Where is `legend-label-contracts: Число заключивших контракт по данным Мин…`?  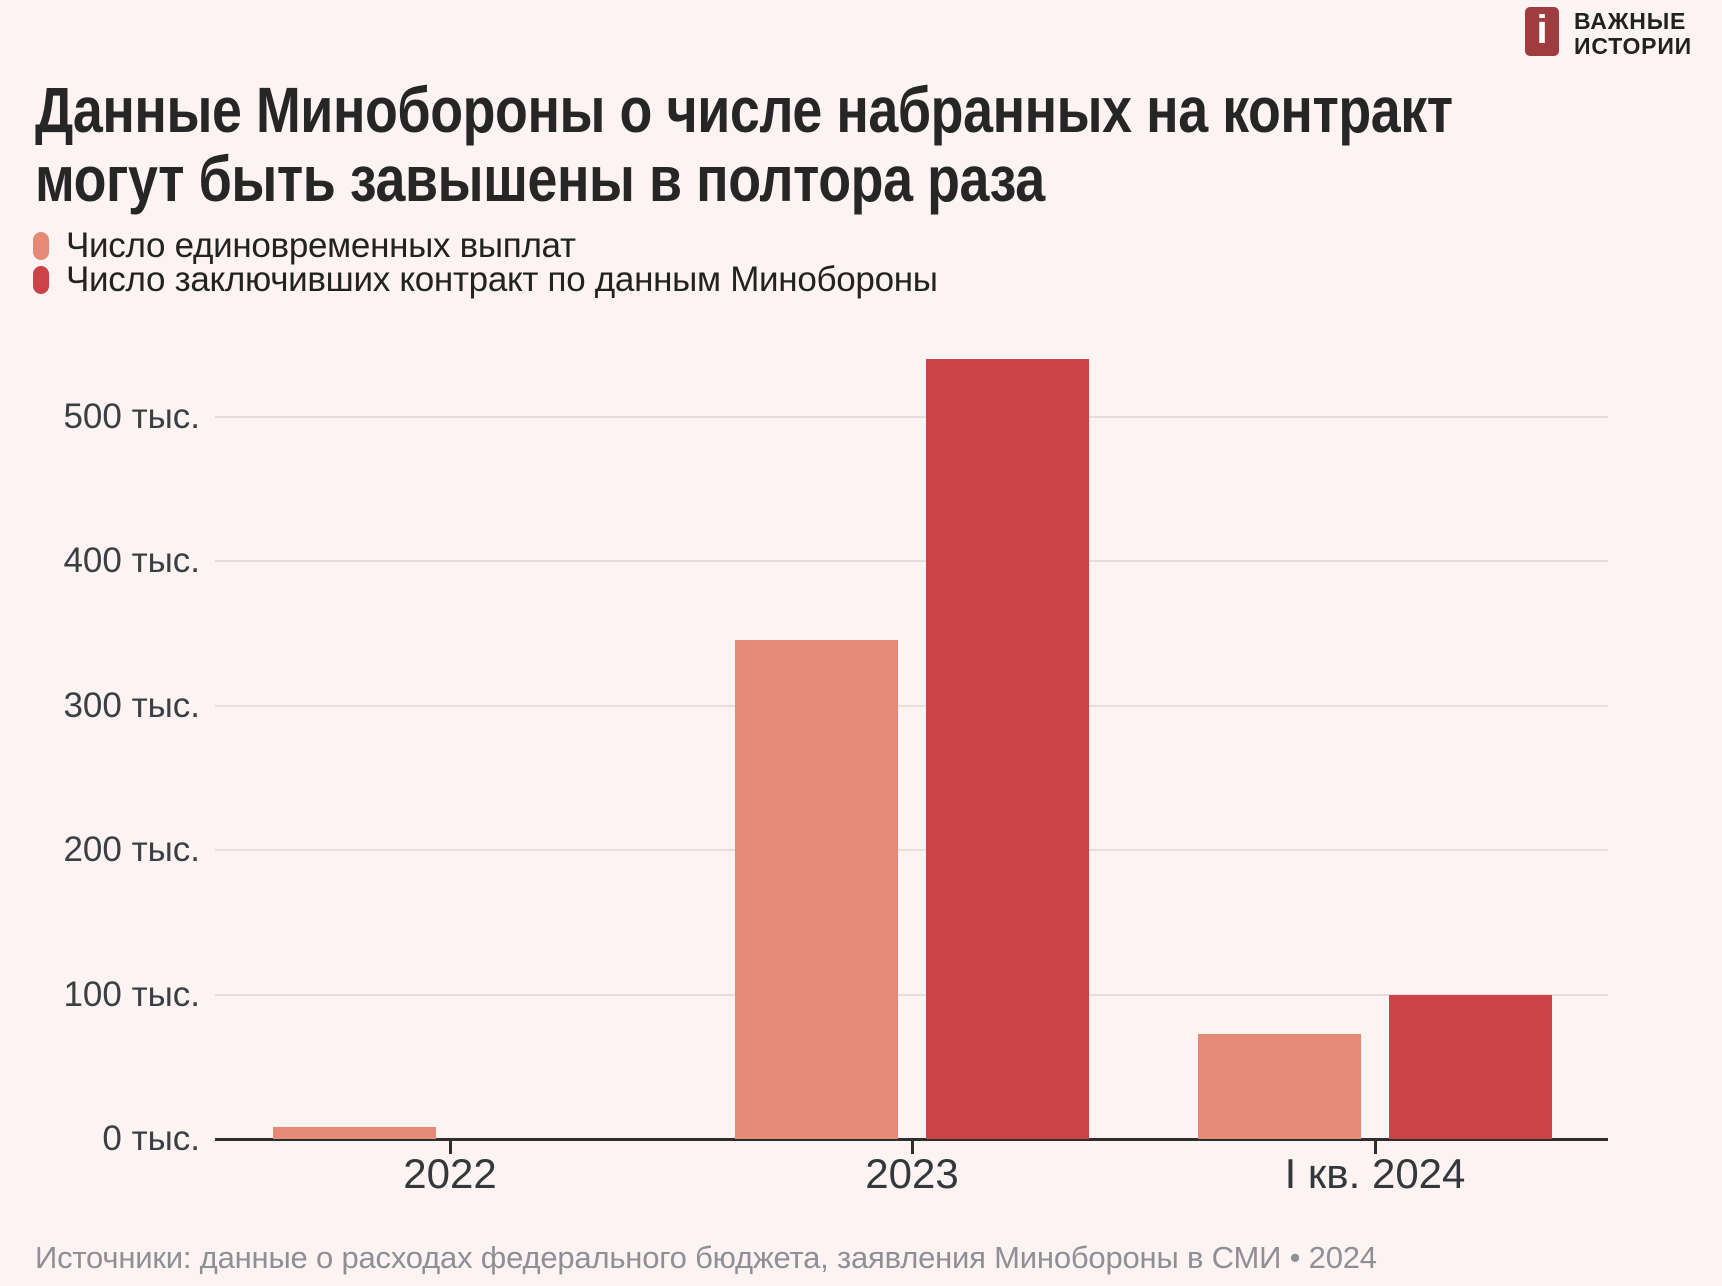 legend-label-contracts: Число заключивших контракт по данным Мин… is located at coordinates (502, 279).